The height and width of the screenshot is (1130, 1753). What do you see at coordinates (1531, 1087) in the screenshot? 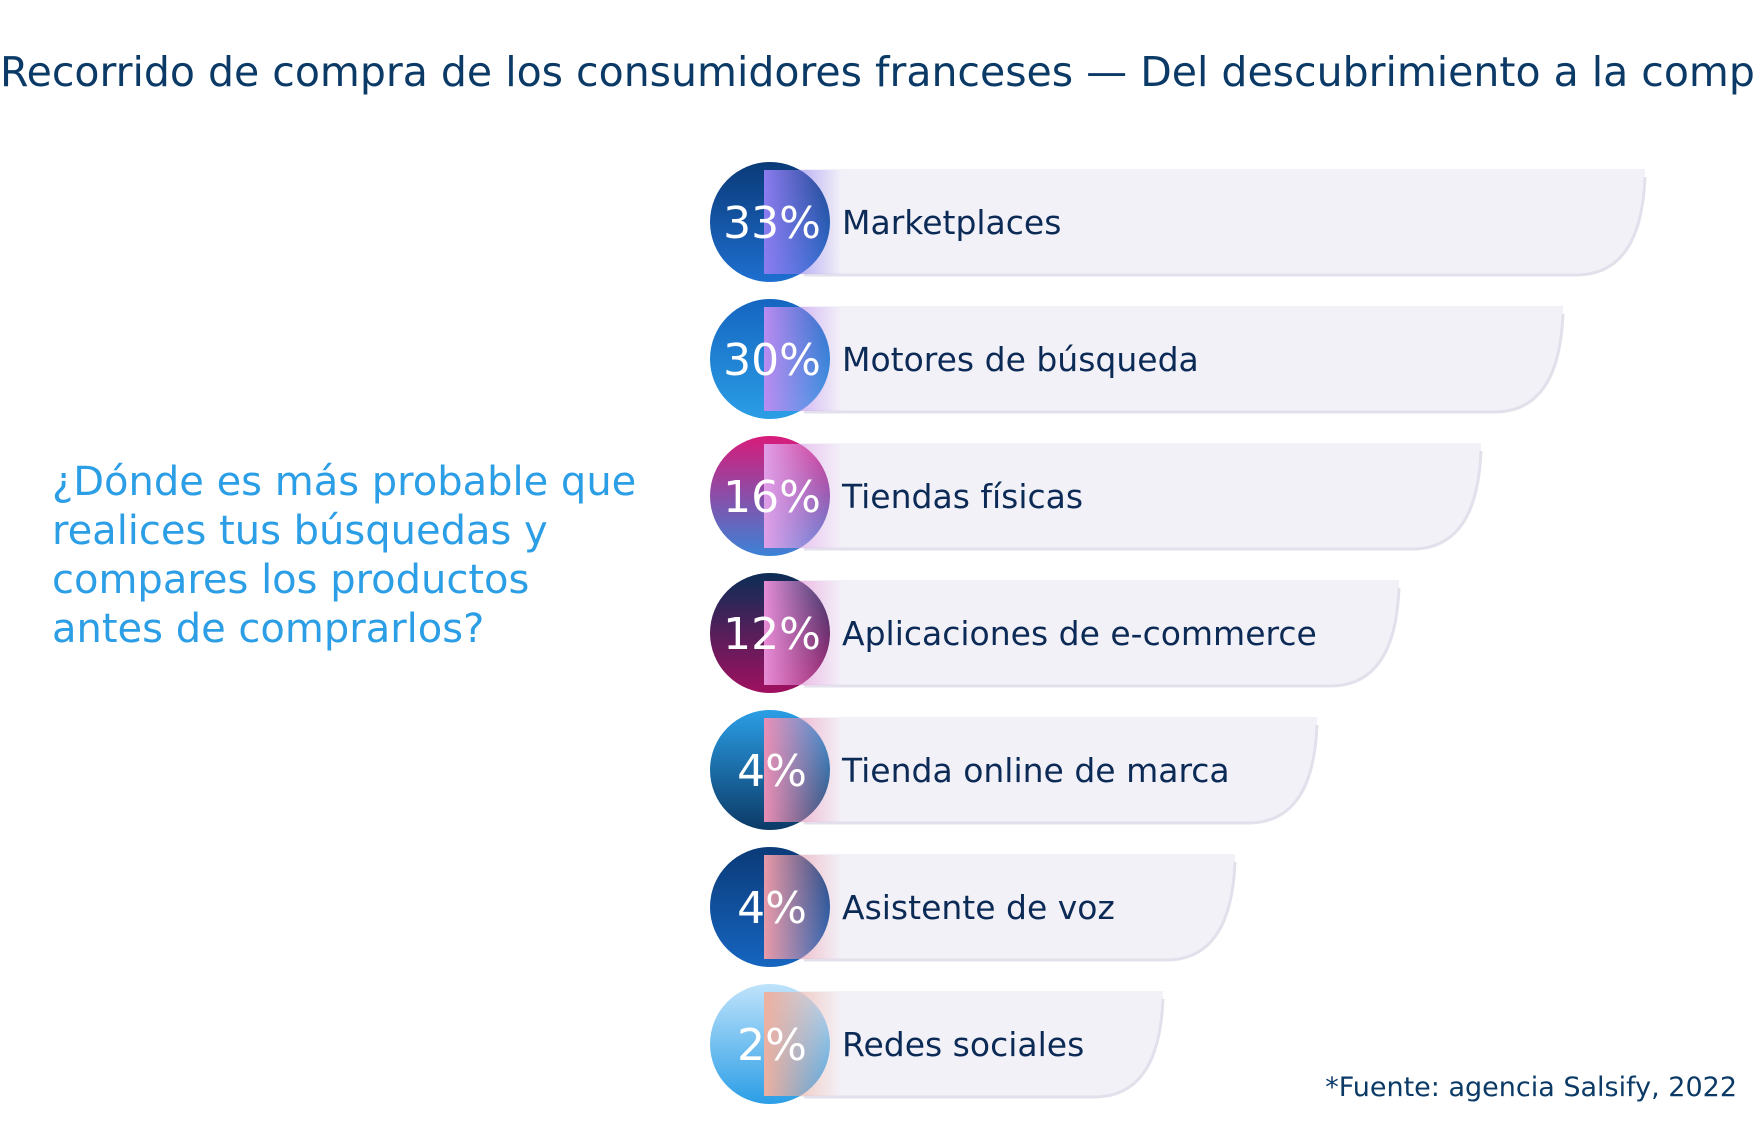
I see `source-note: *Fuente: agencia Salsify, 2022` at bounding box center [1531, 1087].